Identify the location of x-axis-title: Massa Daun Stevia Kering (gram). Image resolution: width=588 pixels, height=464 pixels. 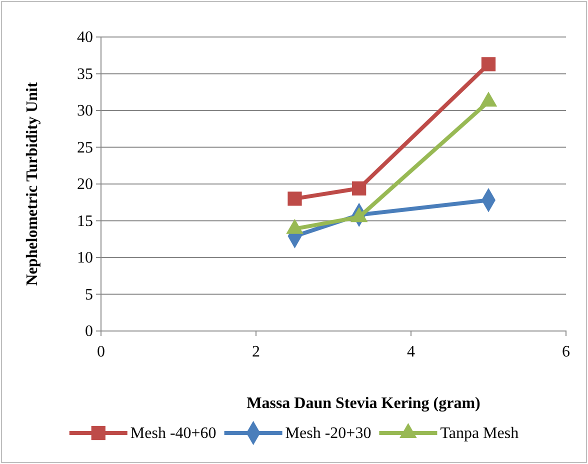
(363, 403).